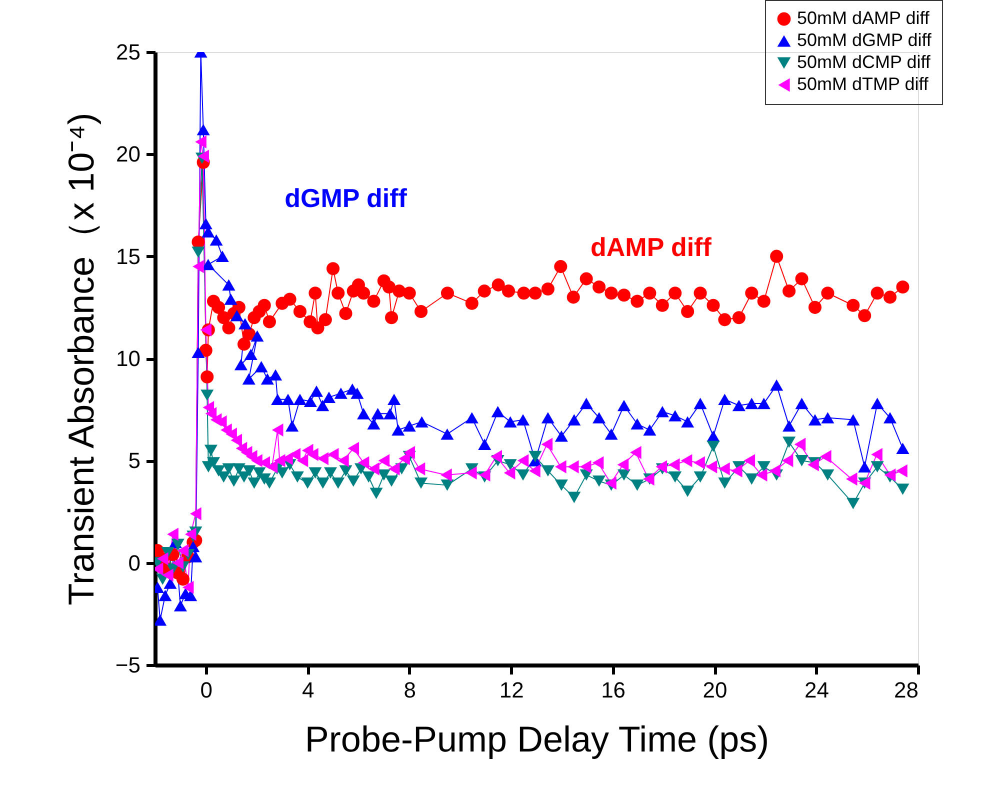 This screenshot has width=995, height=786. Describe the element at coordinates (817, 690) in the screenshot. I see `x-tick-label: 24` at that location.